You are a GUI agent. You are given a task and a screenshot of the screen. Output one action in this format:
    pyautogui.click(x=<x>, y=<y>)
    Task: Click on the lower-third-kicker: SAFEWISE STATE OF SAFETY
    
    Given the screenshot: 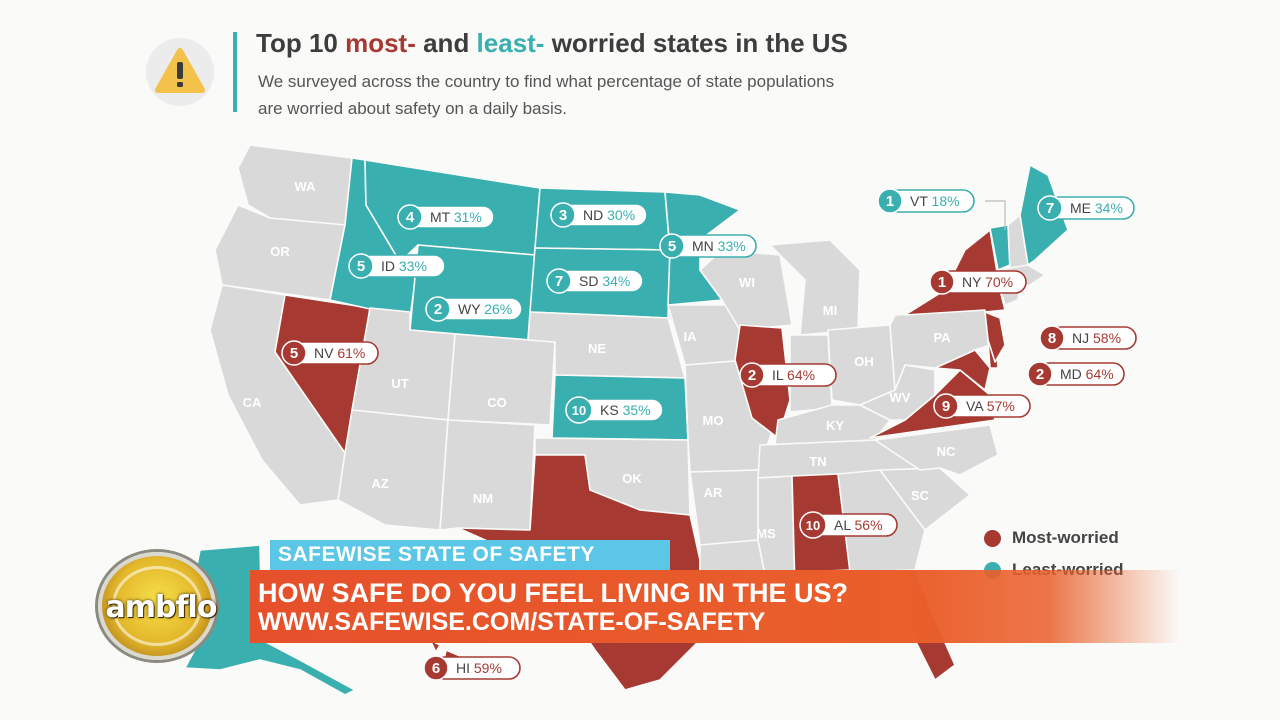 What is the action you would take?
    pyautogui.click(x=470, y=555)
    